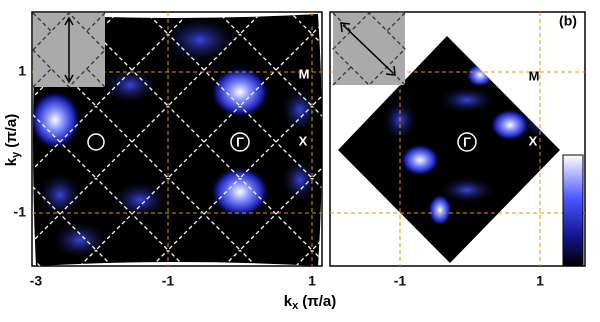 The image size is (600, 322). Describe the element at coordinates (295, 306) in the screenshot. I see `axis-subscript: x` at that location.